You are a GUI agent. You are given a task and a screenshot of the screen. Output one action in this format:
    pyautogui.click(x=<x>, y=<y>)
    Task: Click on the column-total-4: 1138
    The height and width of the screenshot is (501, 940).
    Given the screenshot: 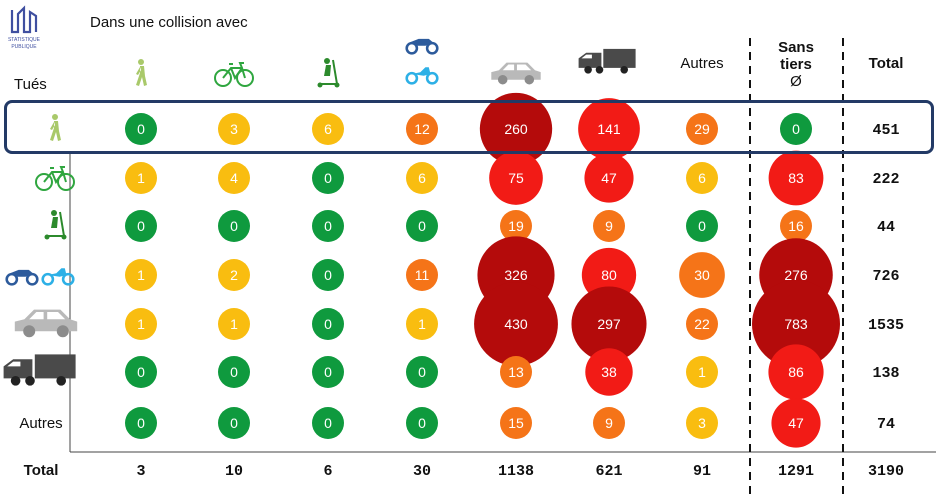 What is the action you would take?
    pyautogui.click(x=516, y=471)
    